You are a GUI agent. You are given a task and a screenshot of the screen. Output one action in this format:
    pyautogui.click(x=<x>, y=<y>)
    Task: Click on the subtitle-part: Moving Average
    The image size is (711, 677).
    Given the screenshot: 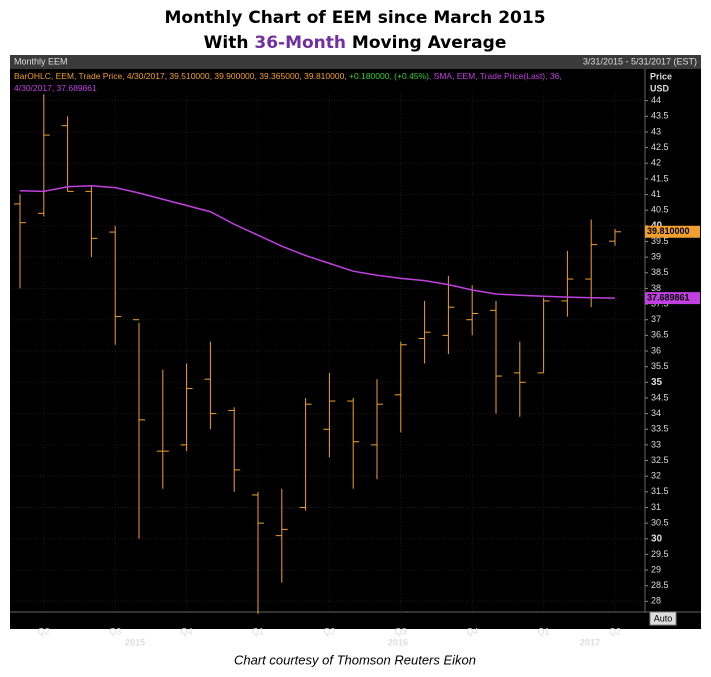 What is the action you would take?
    pyautogui.click(x=426, y=43)
    